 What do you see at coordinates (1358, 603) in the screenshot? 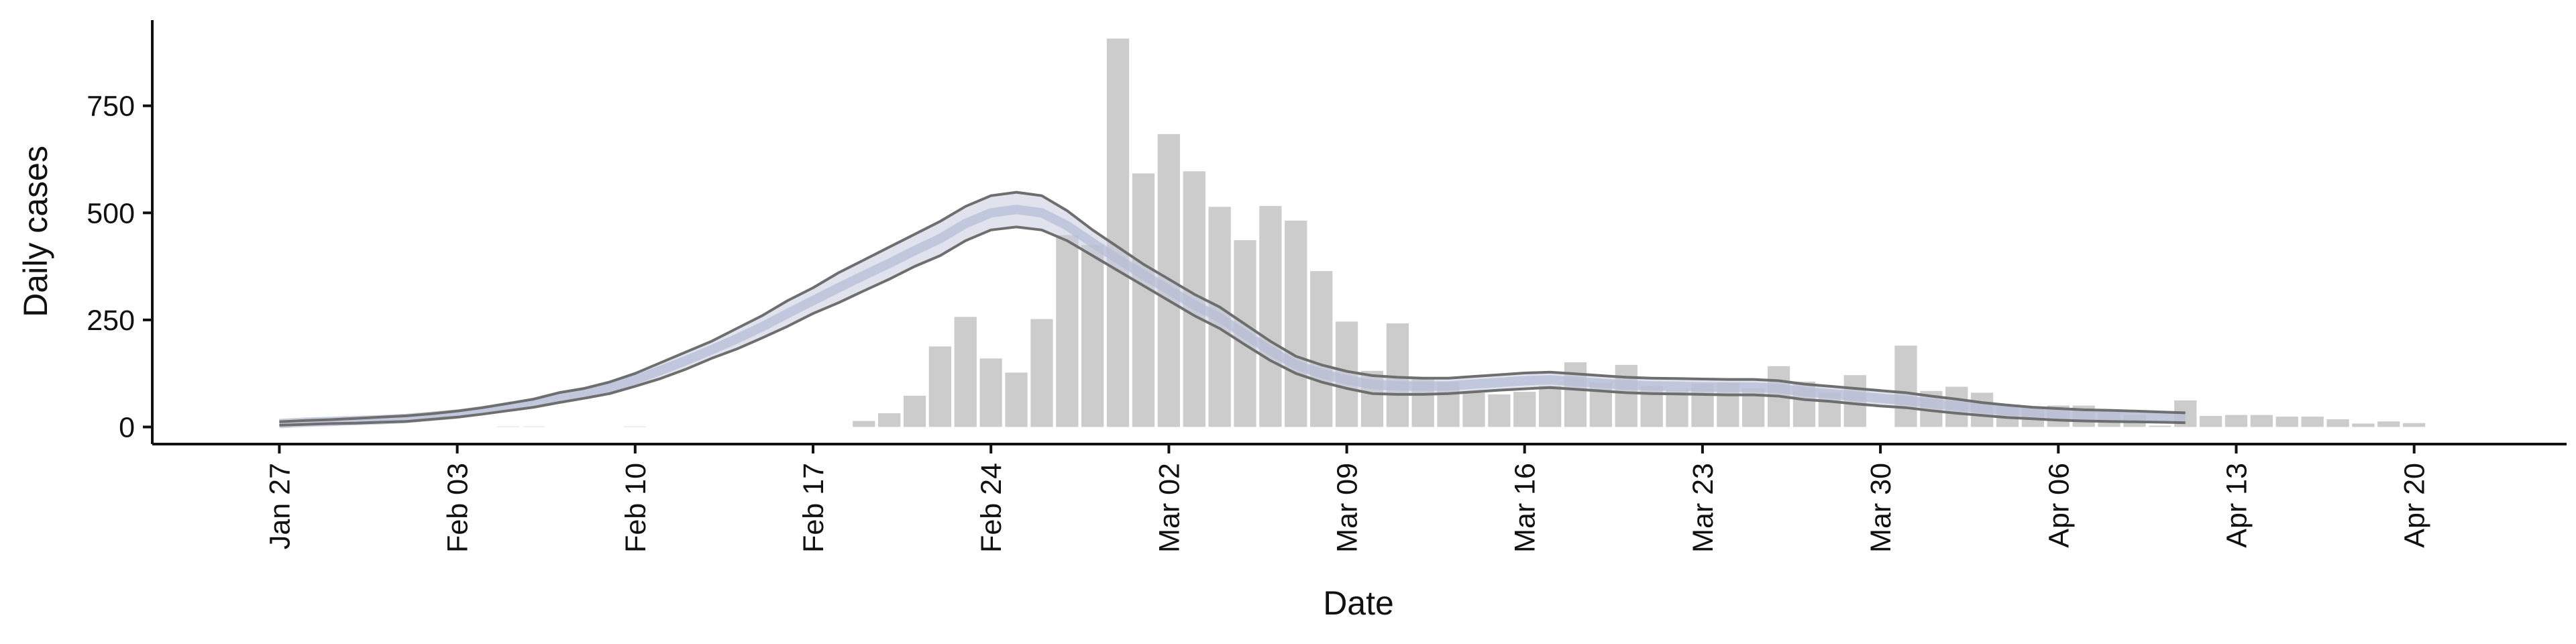
I see `x-axis-title: Date` at bounding box center [1358, 603].